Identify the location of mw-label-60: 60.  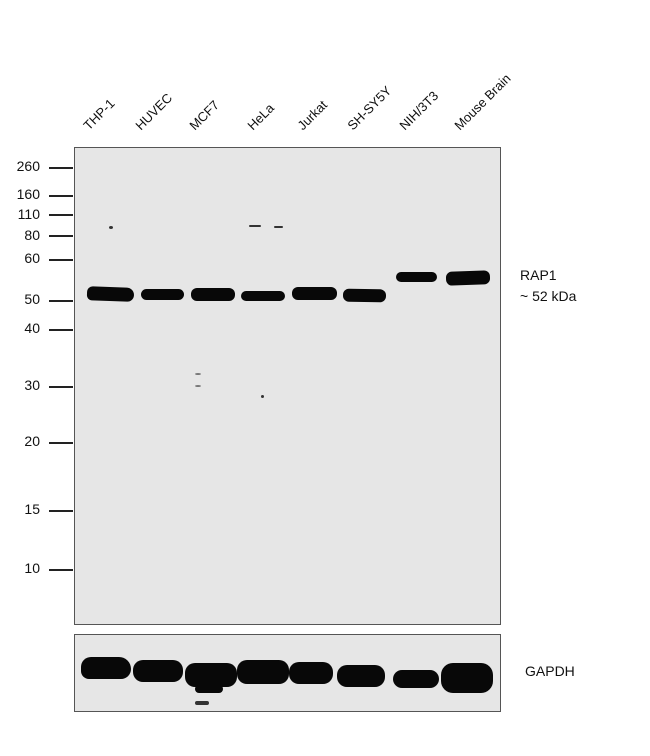
(32, 258).